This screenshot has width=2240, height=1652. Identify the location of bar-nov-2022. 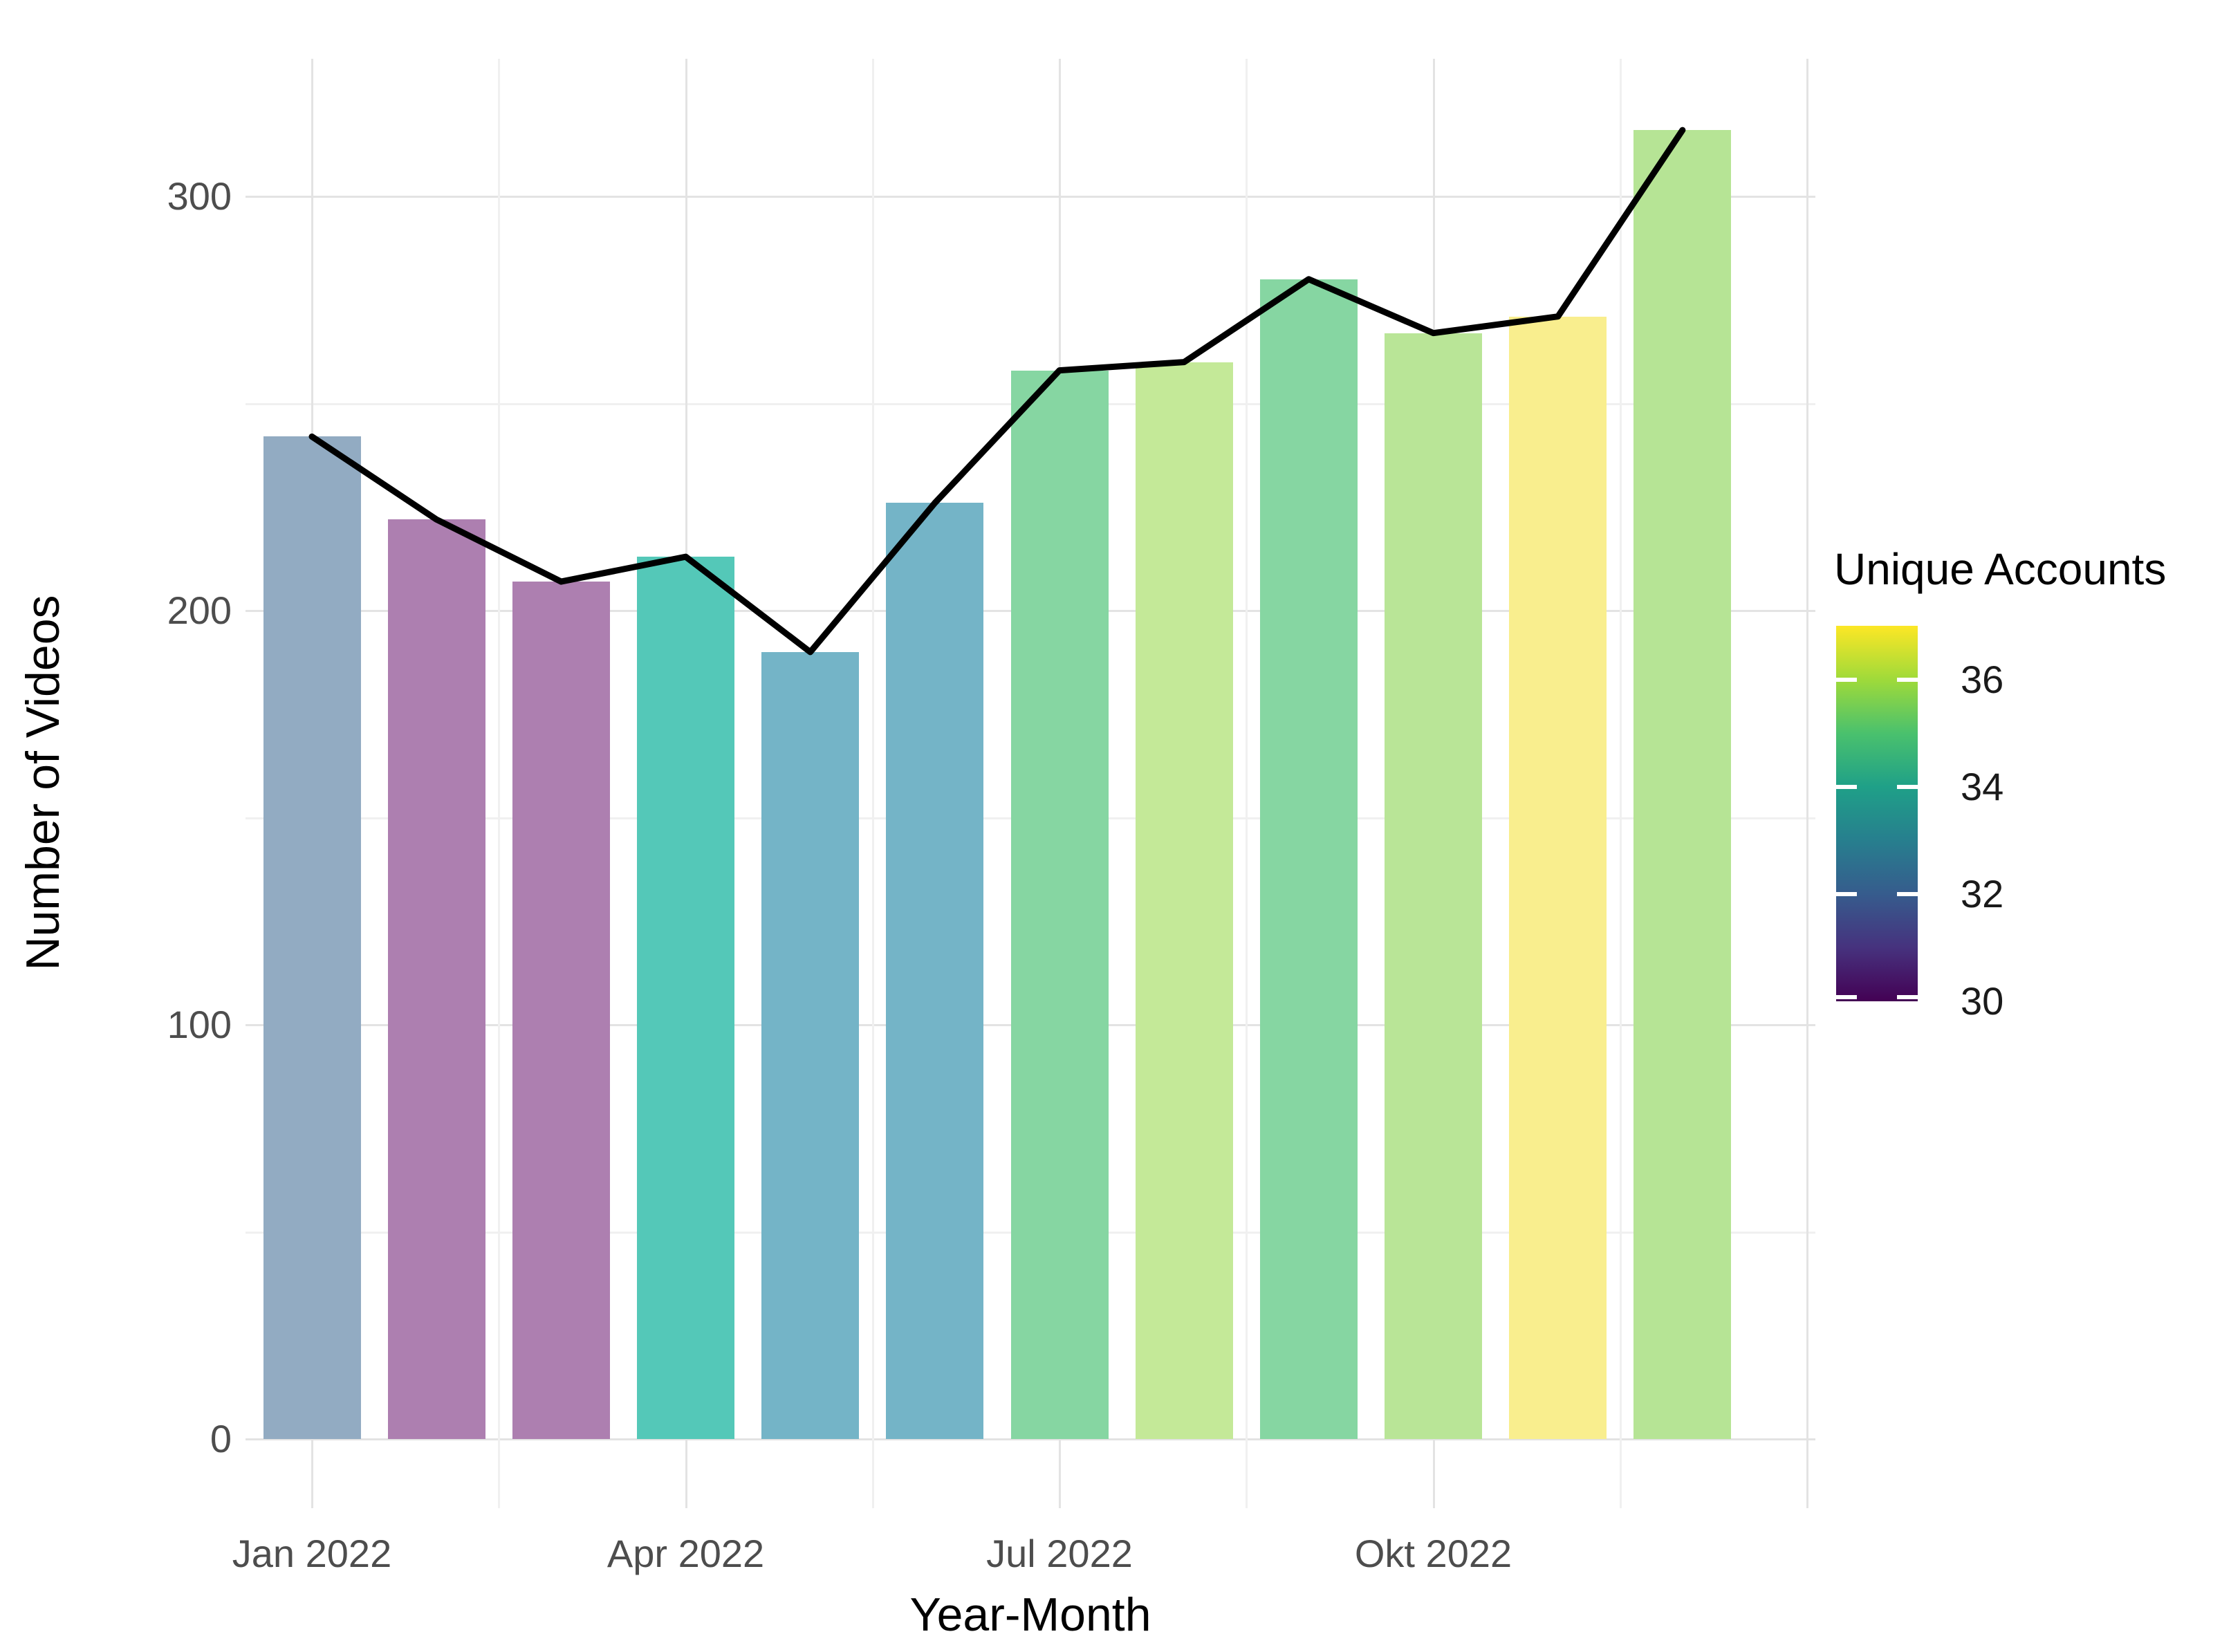
(1558, 877).